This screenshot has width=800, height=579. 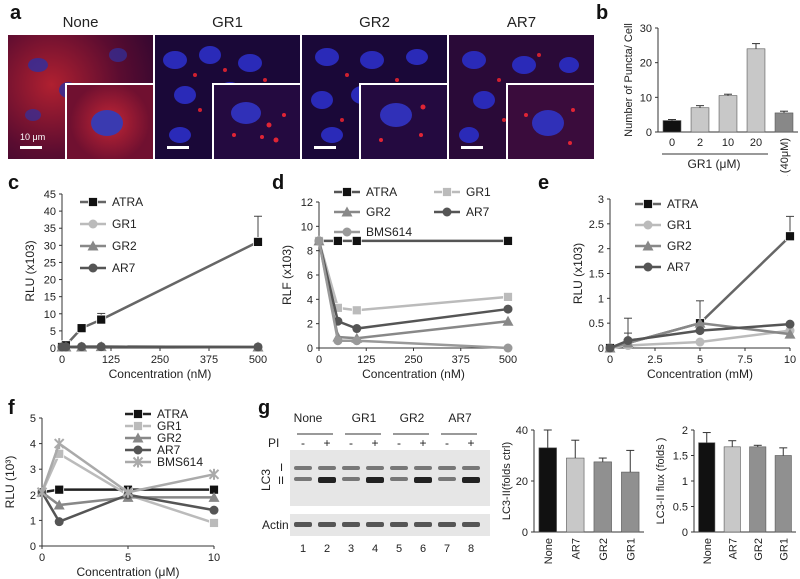 What do you see at coordinates (178, 147) in the screenshot?
I see `scale-bar` at bounding box center [178, 147].